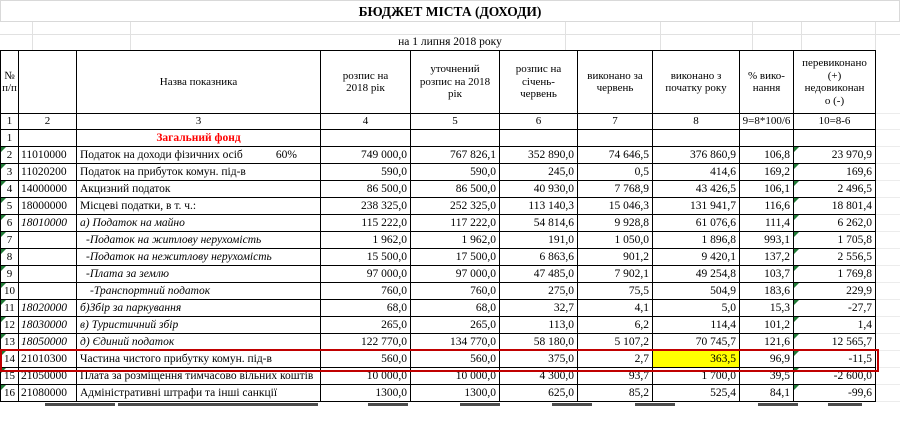  What do you see at coordinates (365, 308) in the screenshot?
I see `value-cell: 68,0` at bounding box center [365, 308].